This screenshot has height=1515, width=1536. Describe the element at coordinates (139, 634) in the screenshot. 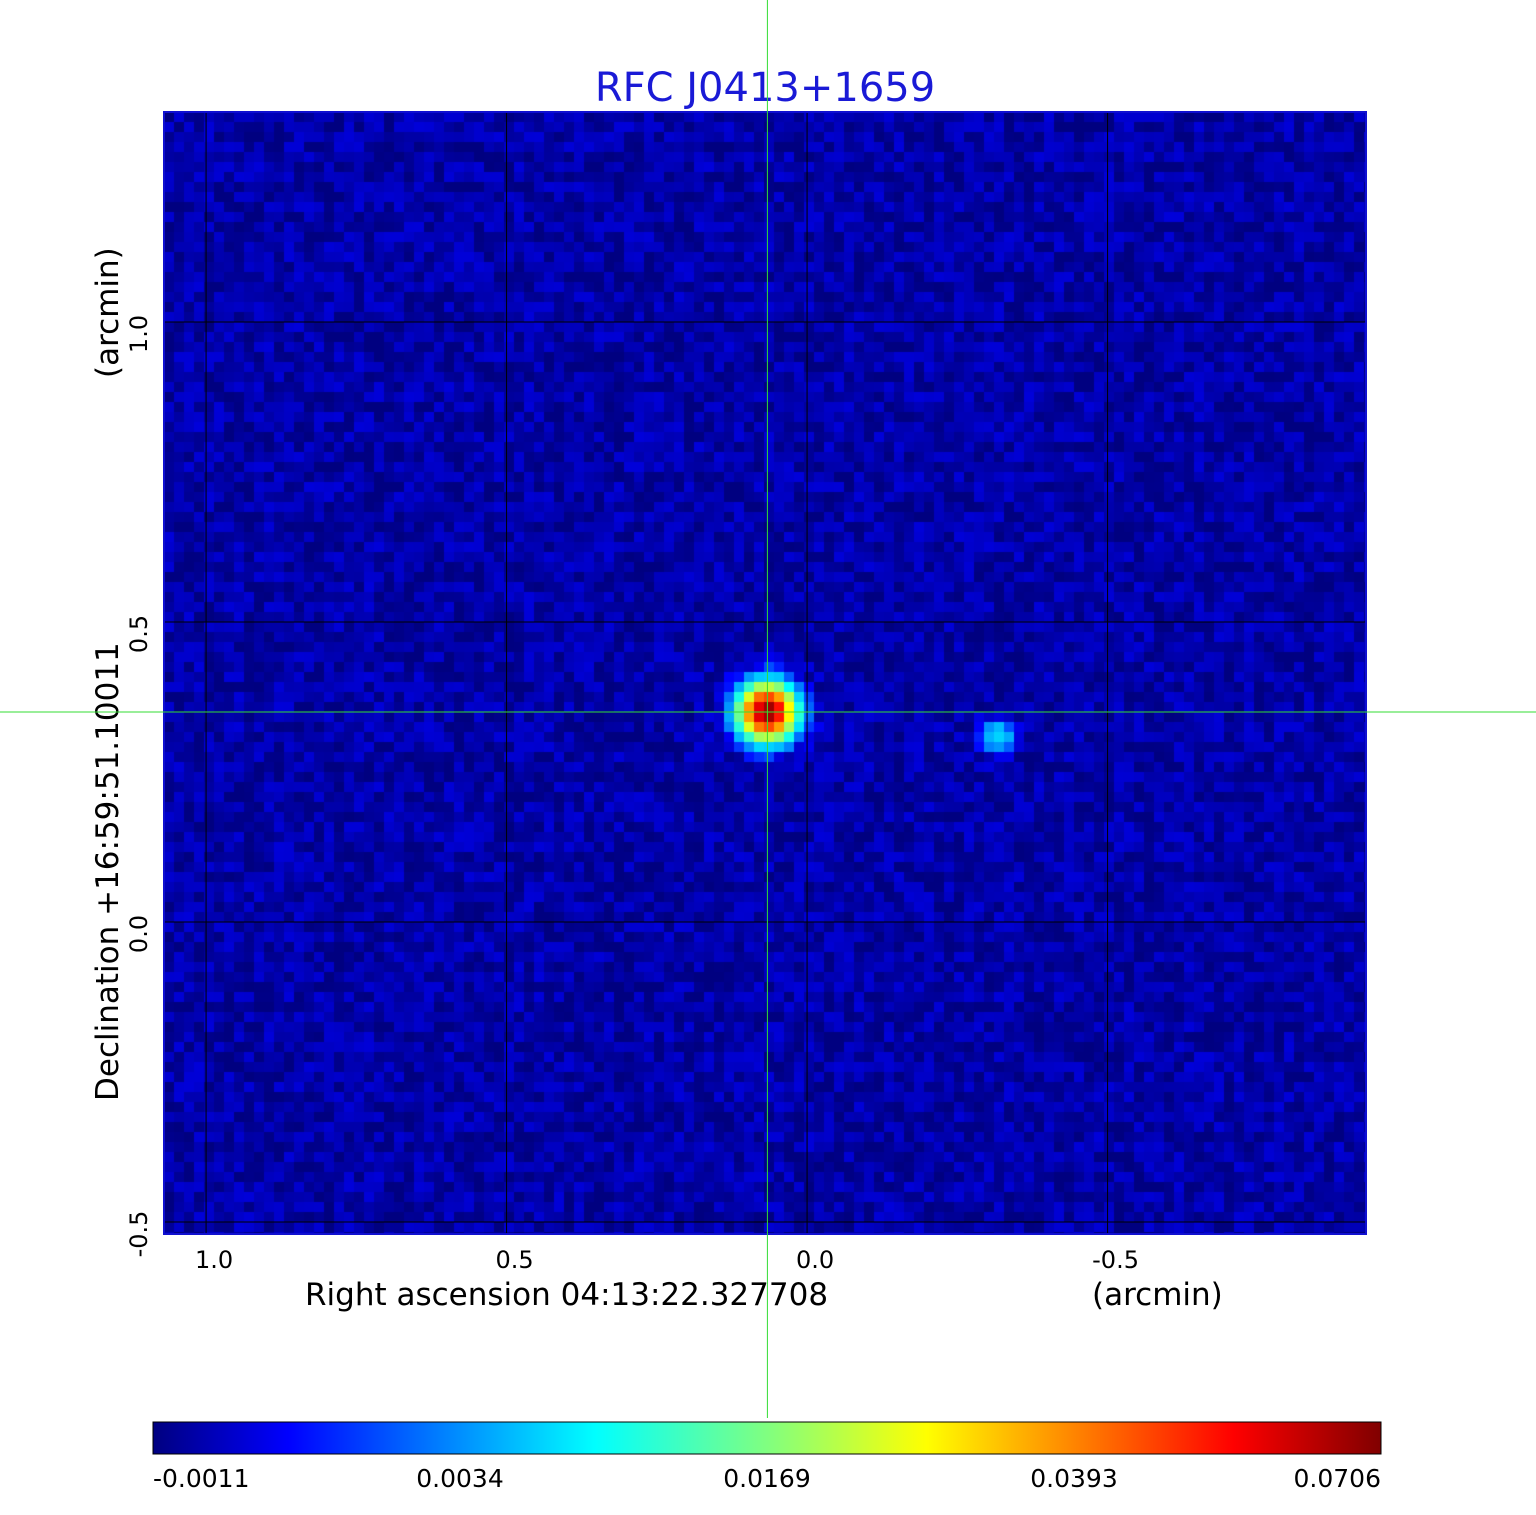

I see `y-tick-label: 0.5` at that location.